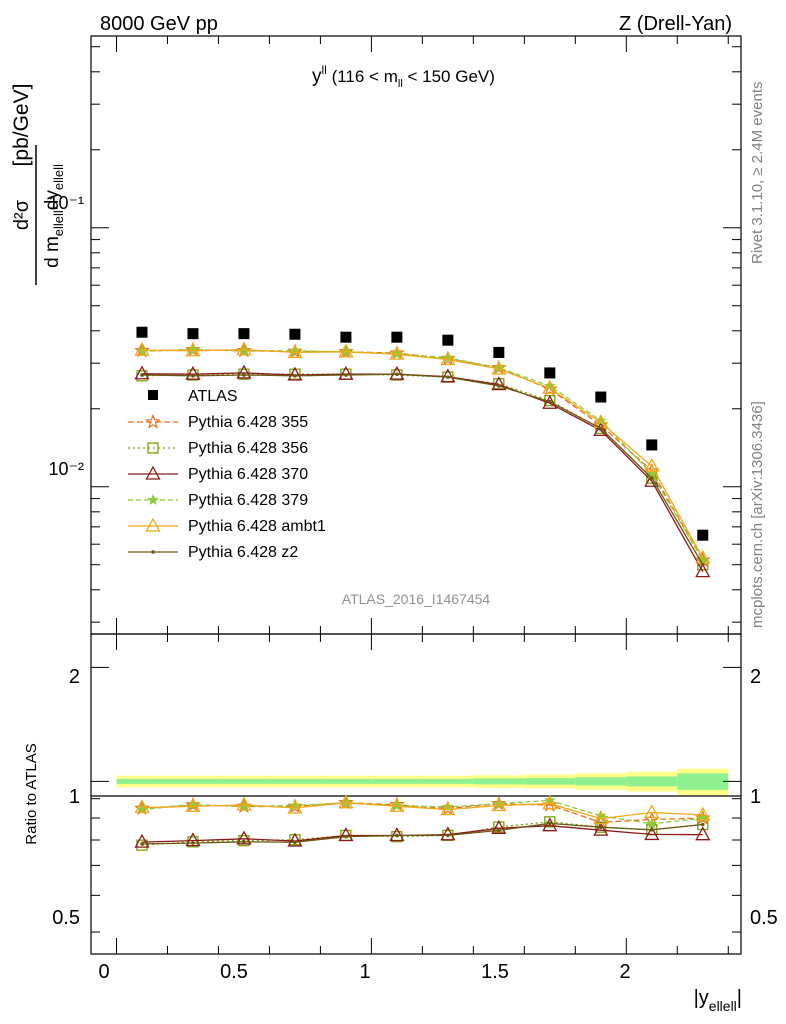 This screenshot has height=1024, width=786. What do you see at coordinates (153, 552) in the screenshot?
I see `legend-marker-z2` at bounding box center [153, 552].